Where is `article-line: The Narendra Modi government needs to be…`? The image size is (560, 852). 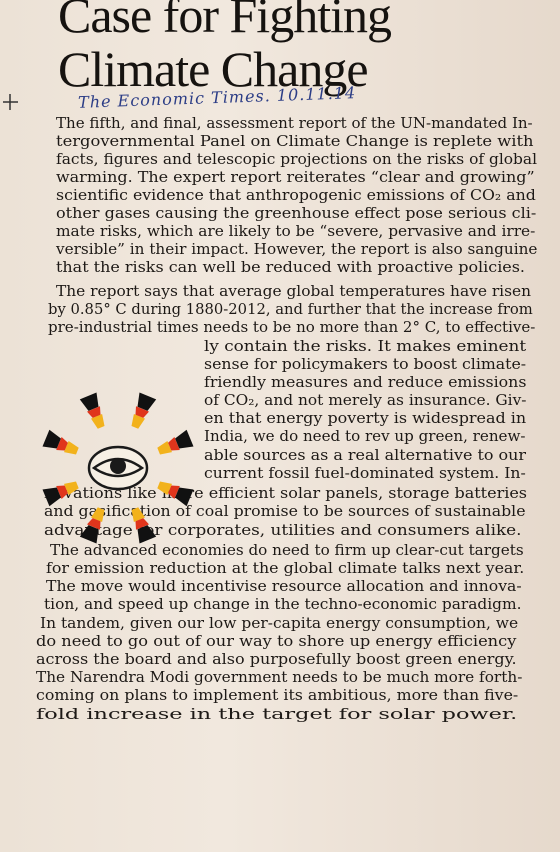
article-line: The Narendra Modi government needs to be… is located at coordinates (279, 677).